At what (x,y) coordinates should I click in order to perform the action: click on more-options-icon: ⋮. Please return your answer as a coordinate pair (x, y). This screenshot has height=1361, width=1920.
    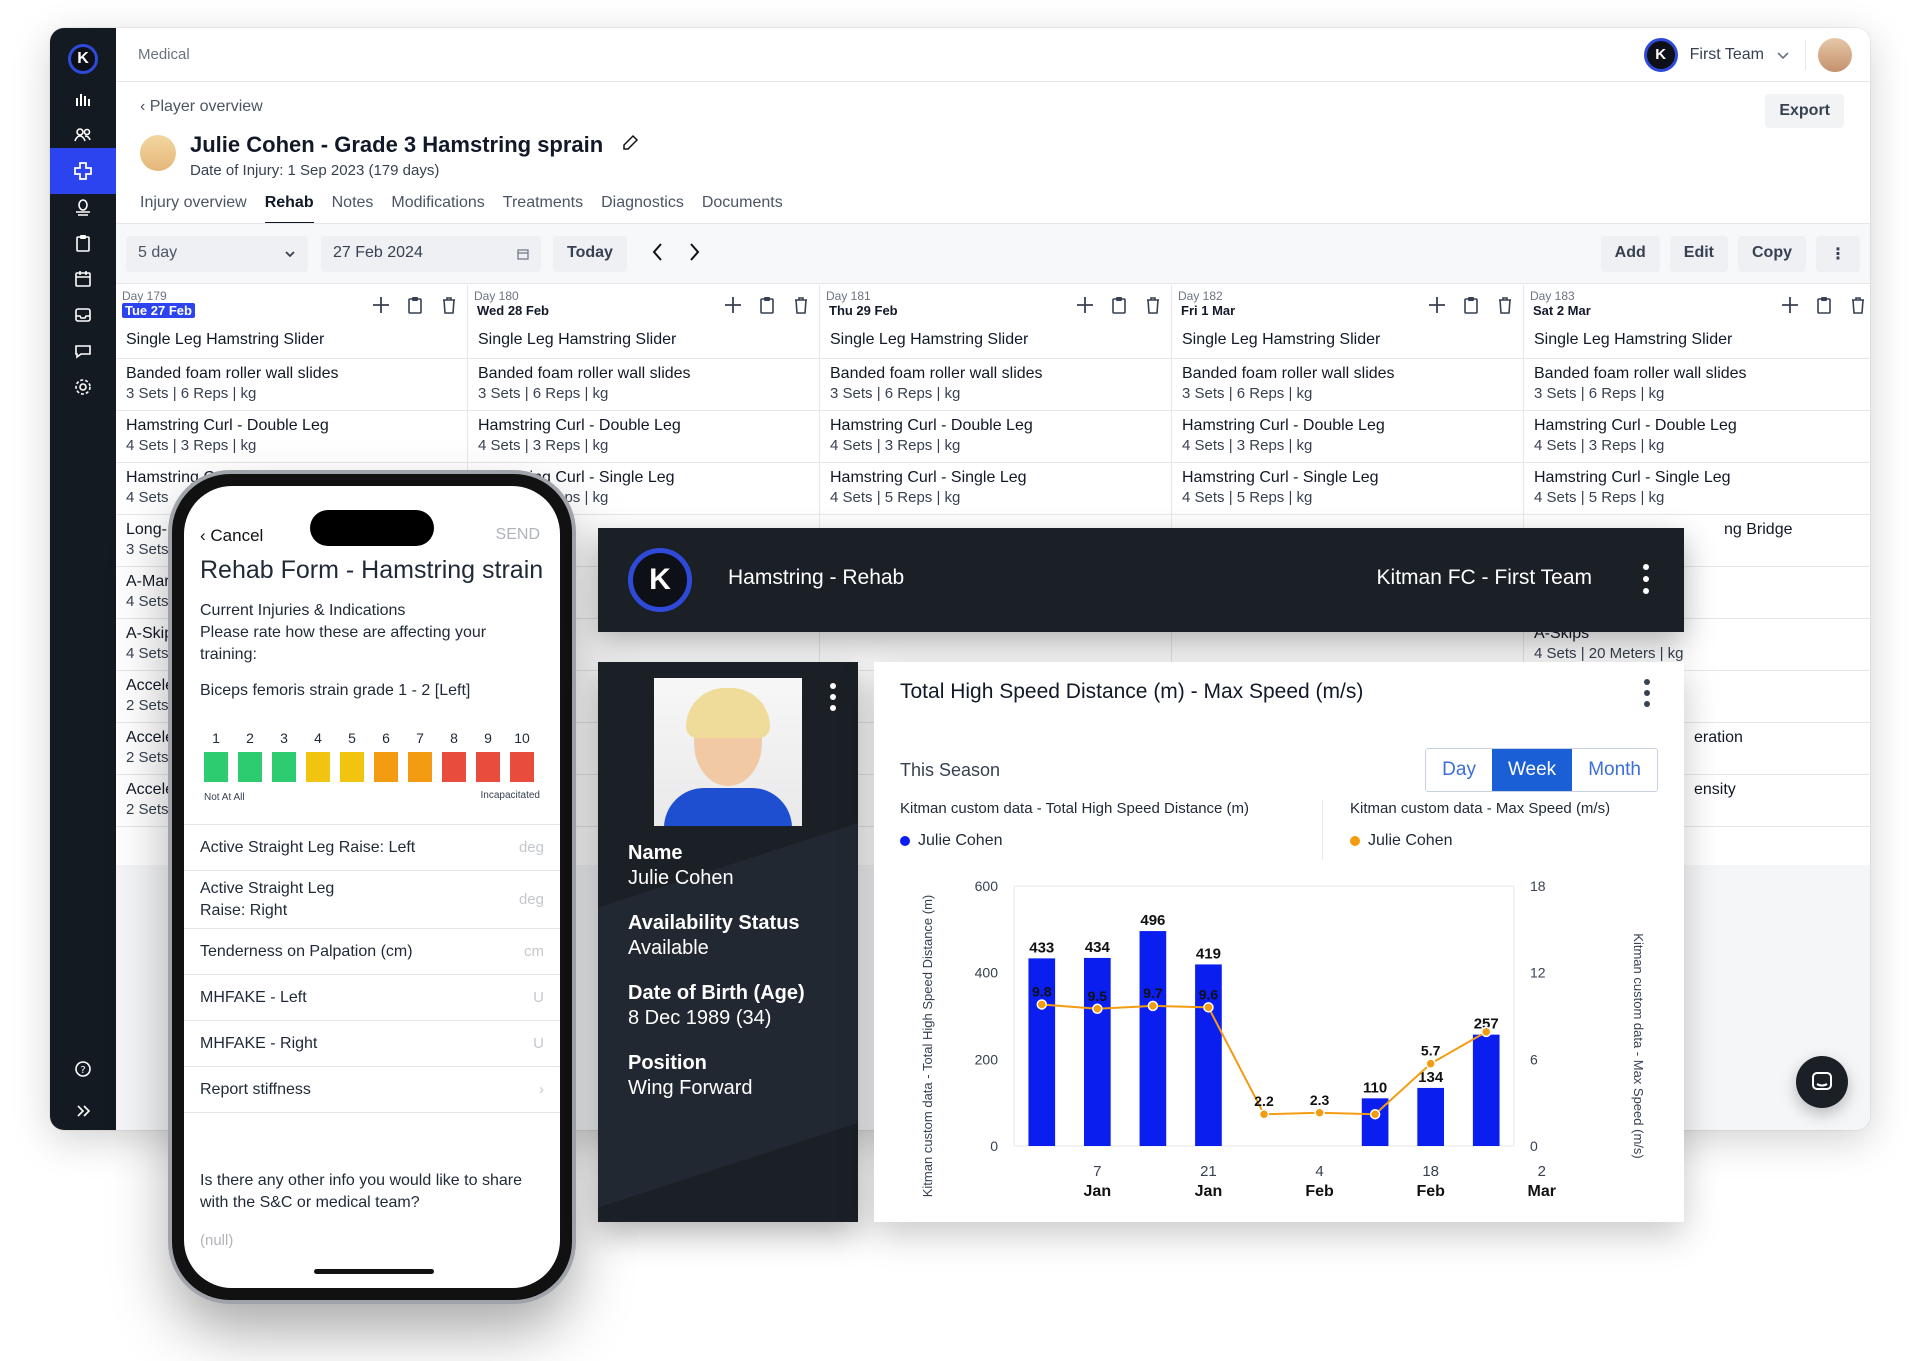
    Looking at the image, I should click on (1838, 254).